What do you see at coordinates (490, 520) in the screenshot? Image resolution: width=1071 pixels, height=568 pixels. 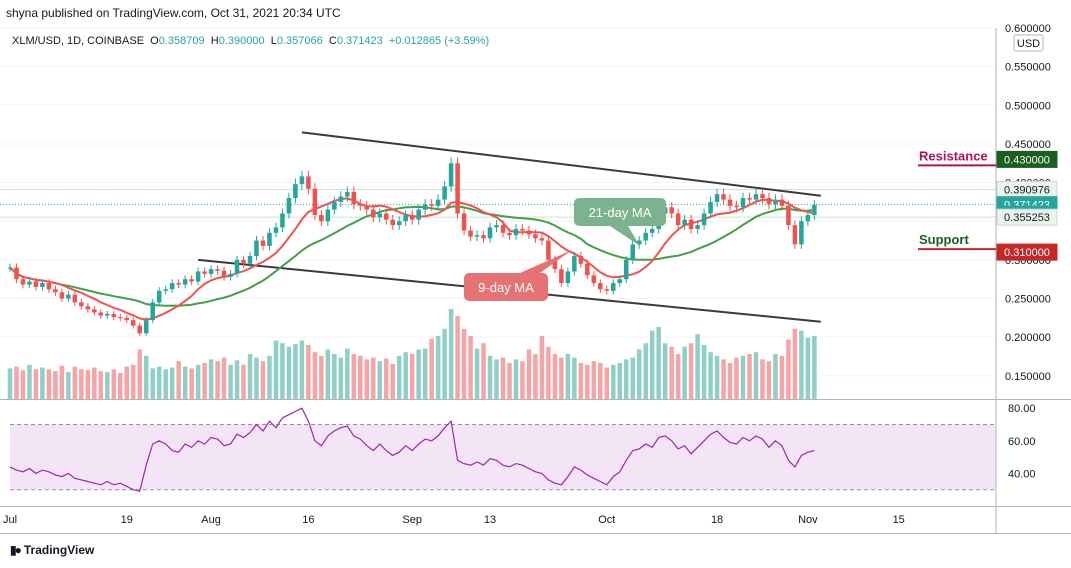 I see `time-tick-label: 13` at bounding box center [490, 520].